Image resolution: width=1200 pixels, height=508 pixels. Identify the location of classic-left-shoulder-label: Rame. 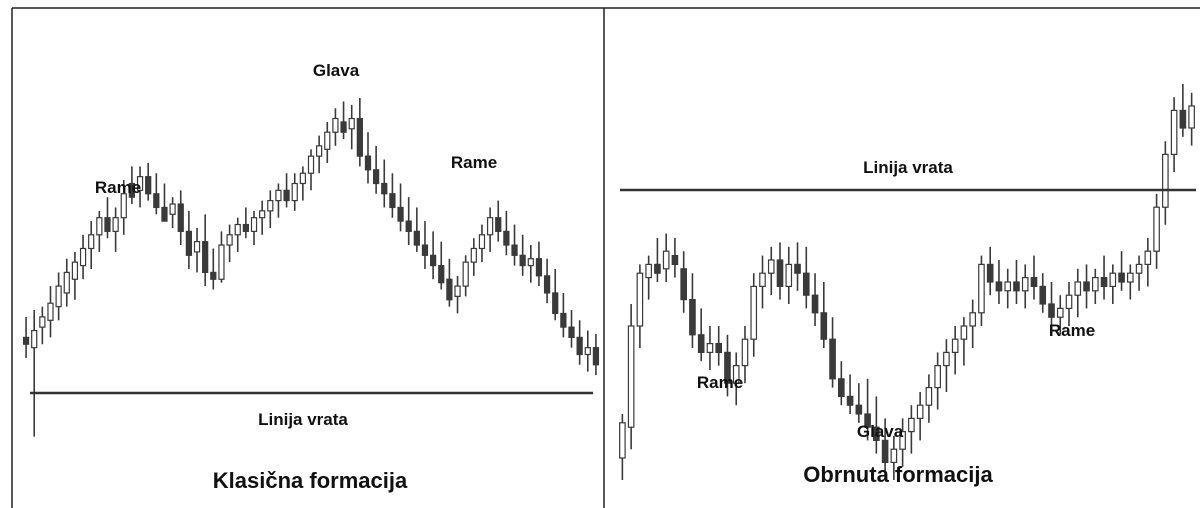
(118, 187).